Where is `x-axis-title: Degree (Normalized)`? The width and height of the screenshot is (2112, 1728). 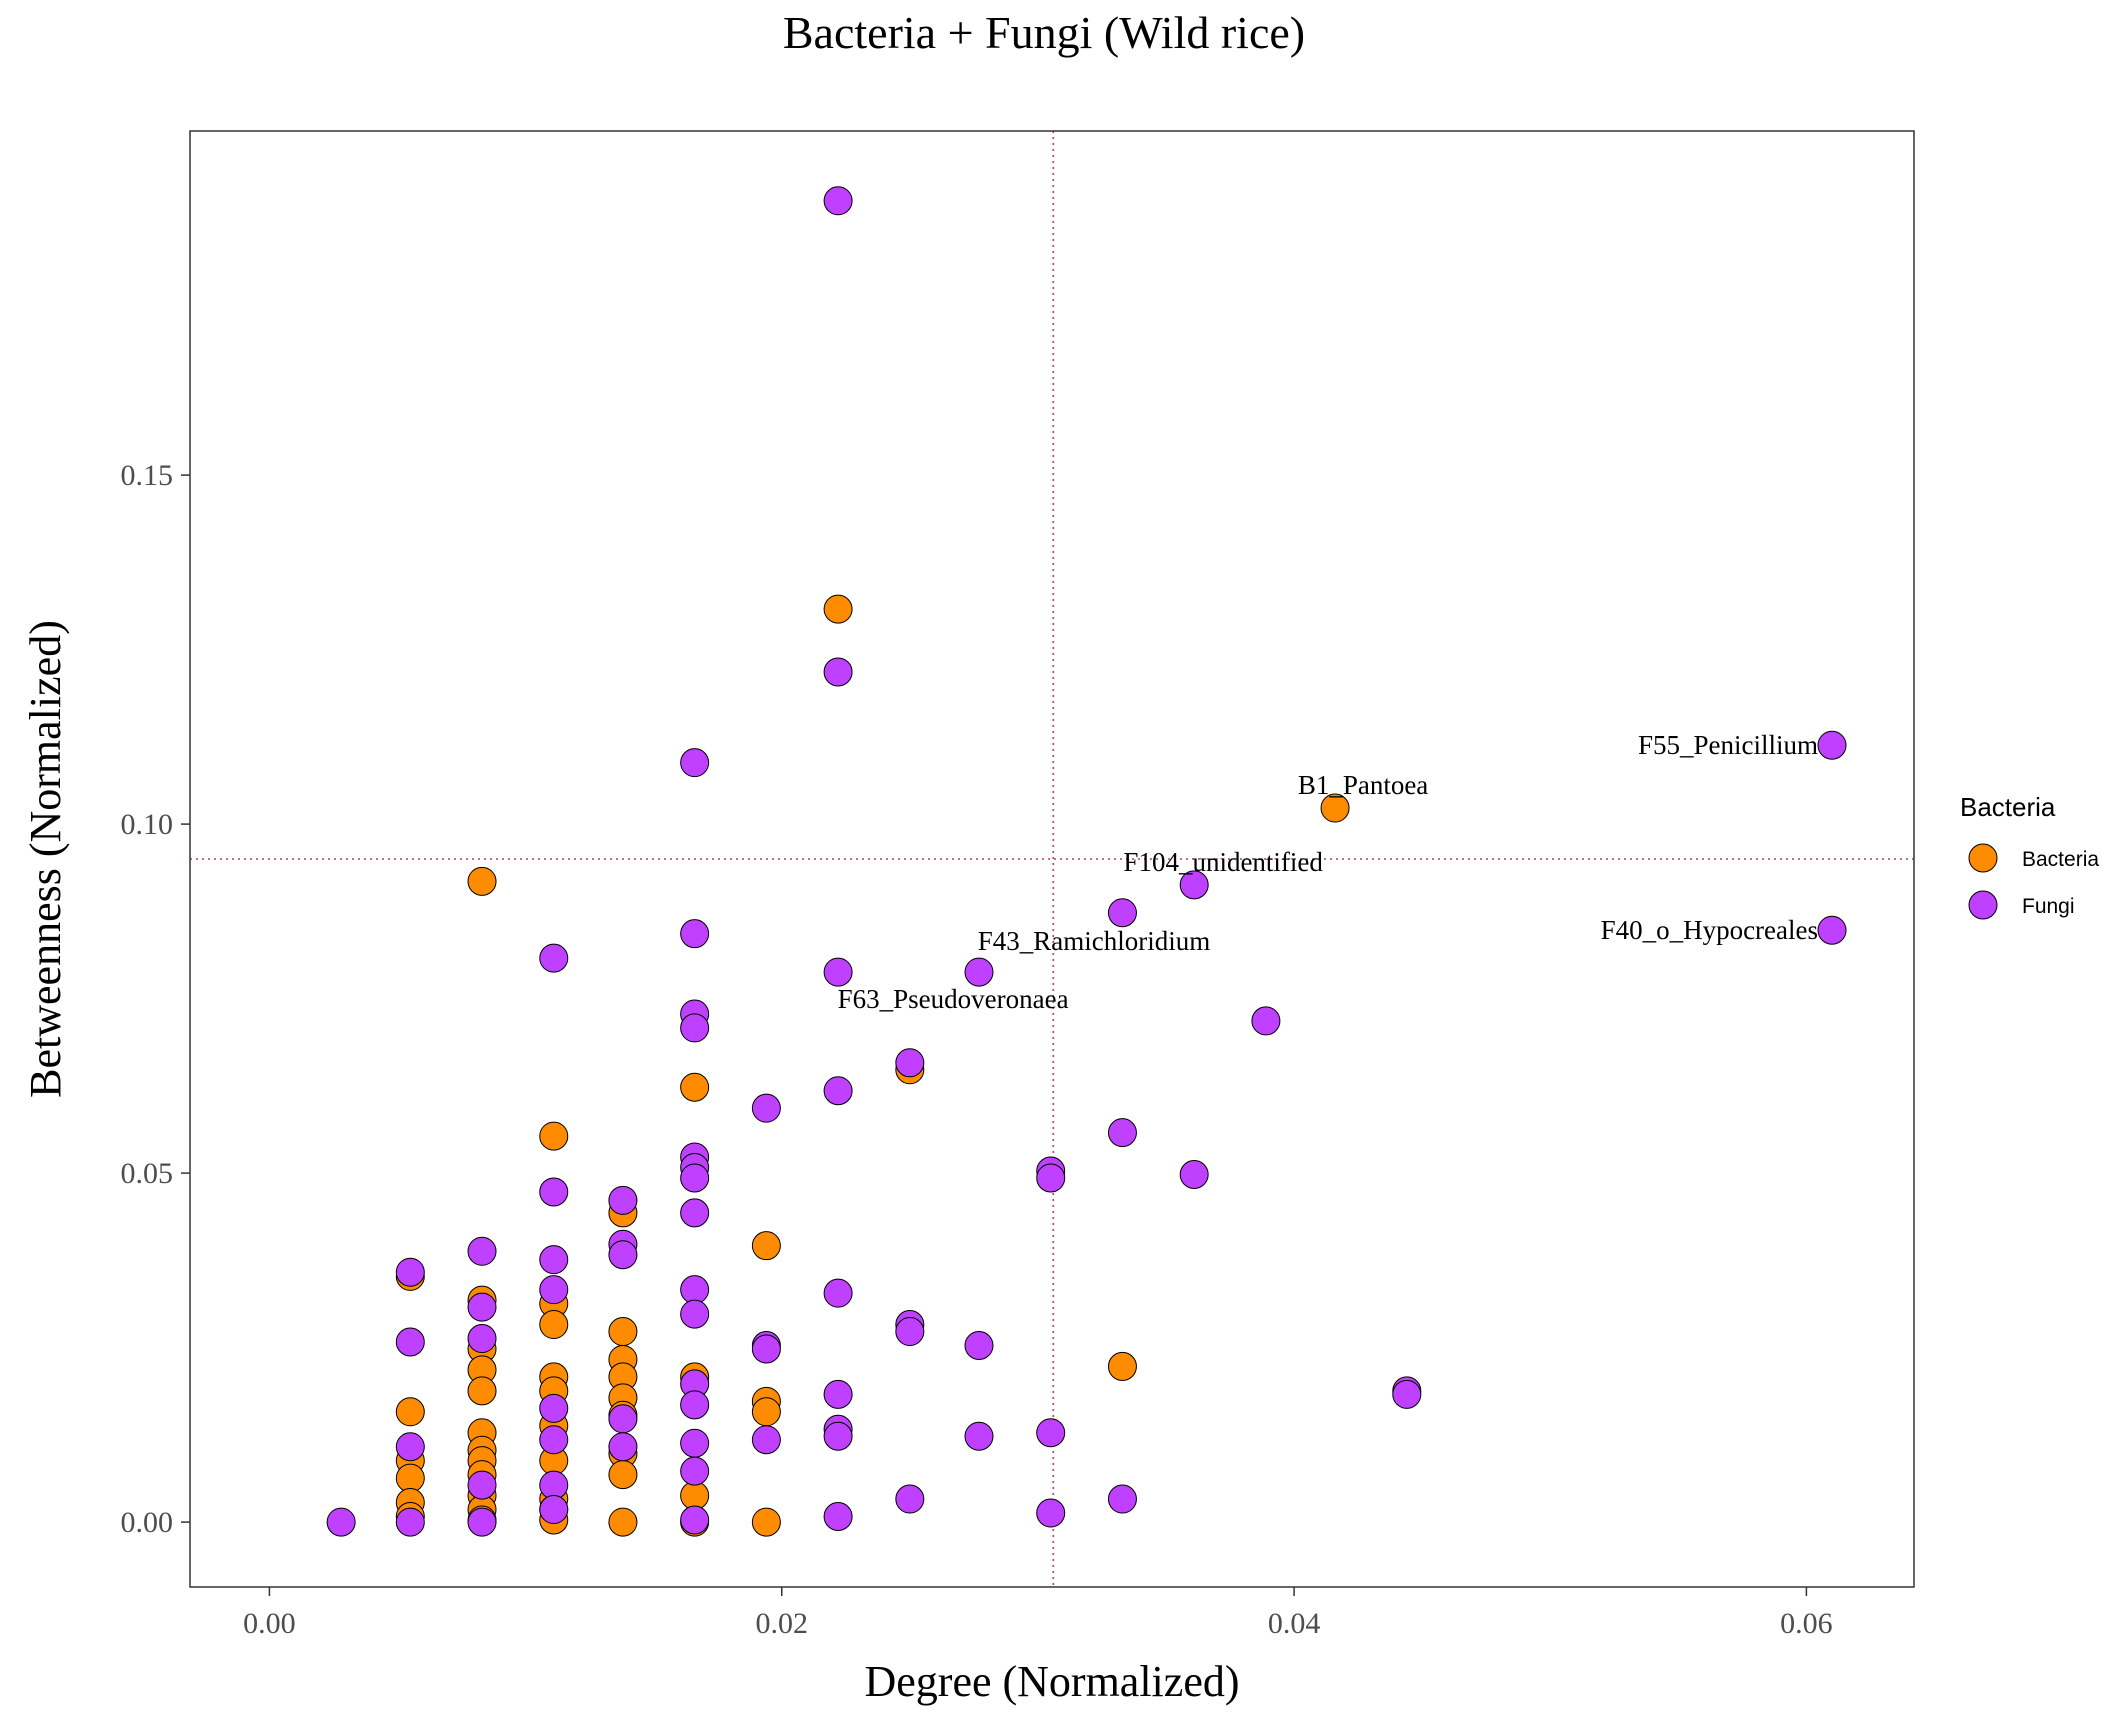 x-axis-title: Degree (Normalized) is located at coordinates (1051, 1681).